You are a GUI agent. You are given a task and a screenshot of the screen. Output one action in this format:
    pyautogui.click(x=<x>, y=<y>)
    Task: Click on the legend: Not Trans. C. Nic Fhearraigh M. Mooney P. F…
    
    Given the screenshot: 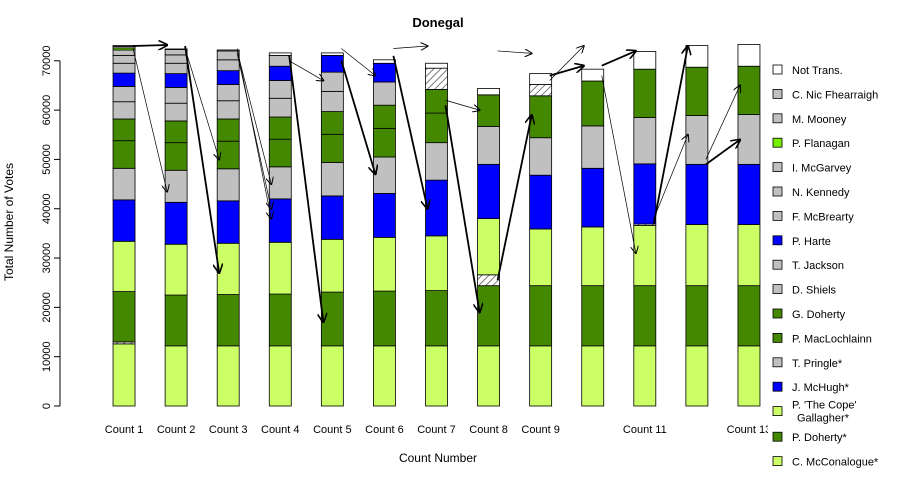 What is the action you would take?
    pyautogui.click(x=830, y=266)
    